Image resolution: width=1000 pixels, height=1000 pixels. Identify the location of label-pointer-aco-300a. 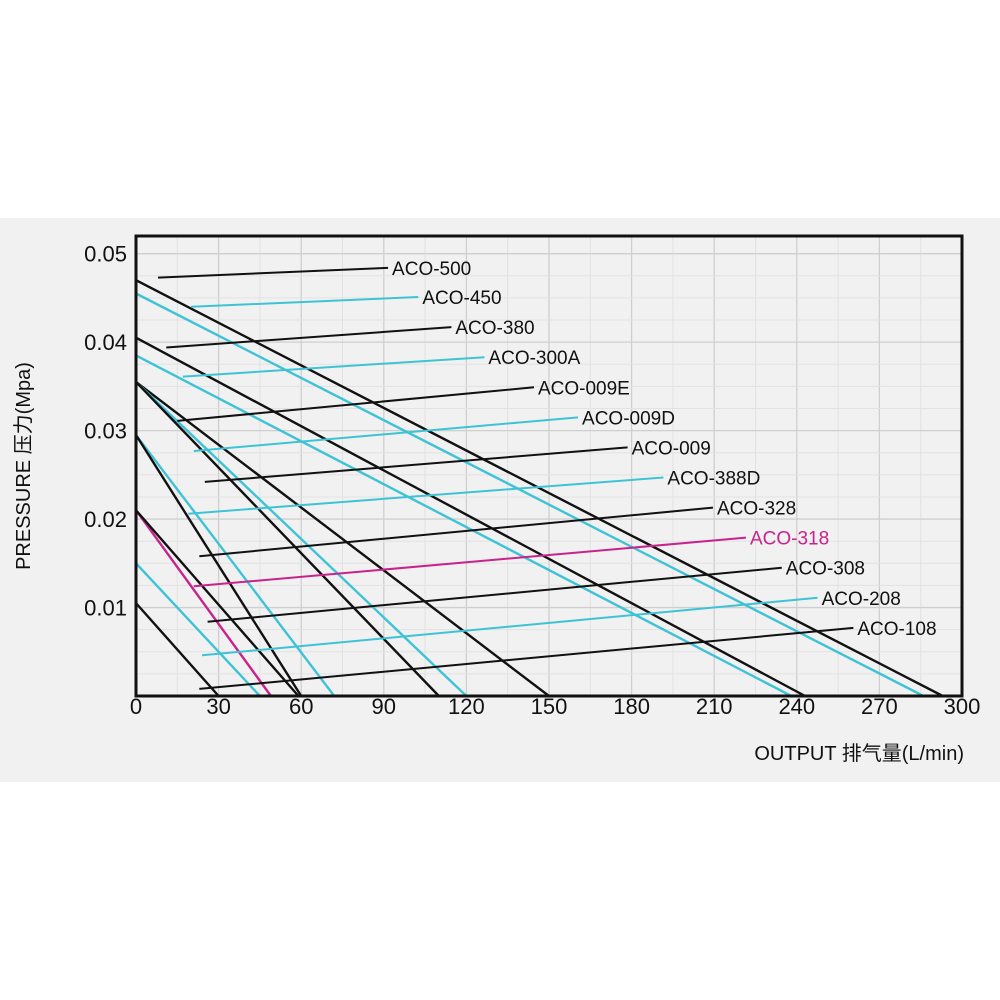
(333, 367).